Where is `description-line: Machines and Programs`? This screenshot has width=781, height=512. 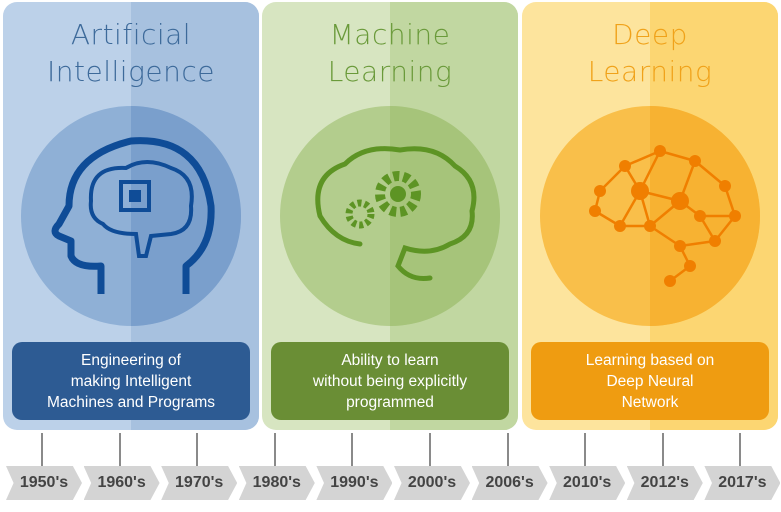
description-line: Machines and Programs is located at coordinates (131, 402).